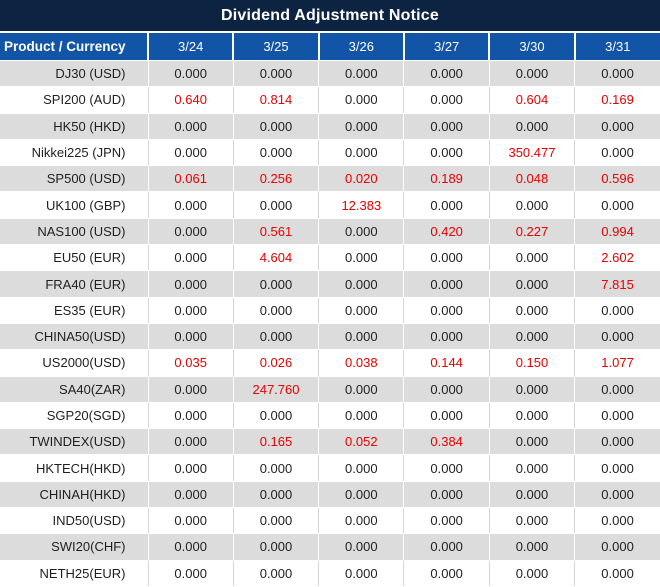 This screenshot has height=587, width=660. I want to click on value-cell: 0.227, so click(531, 231).